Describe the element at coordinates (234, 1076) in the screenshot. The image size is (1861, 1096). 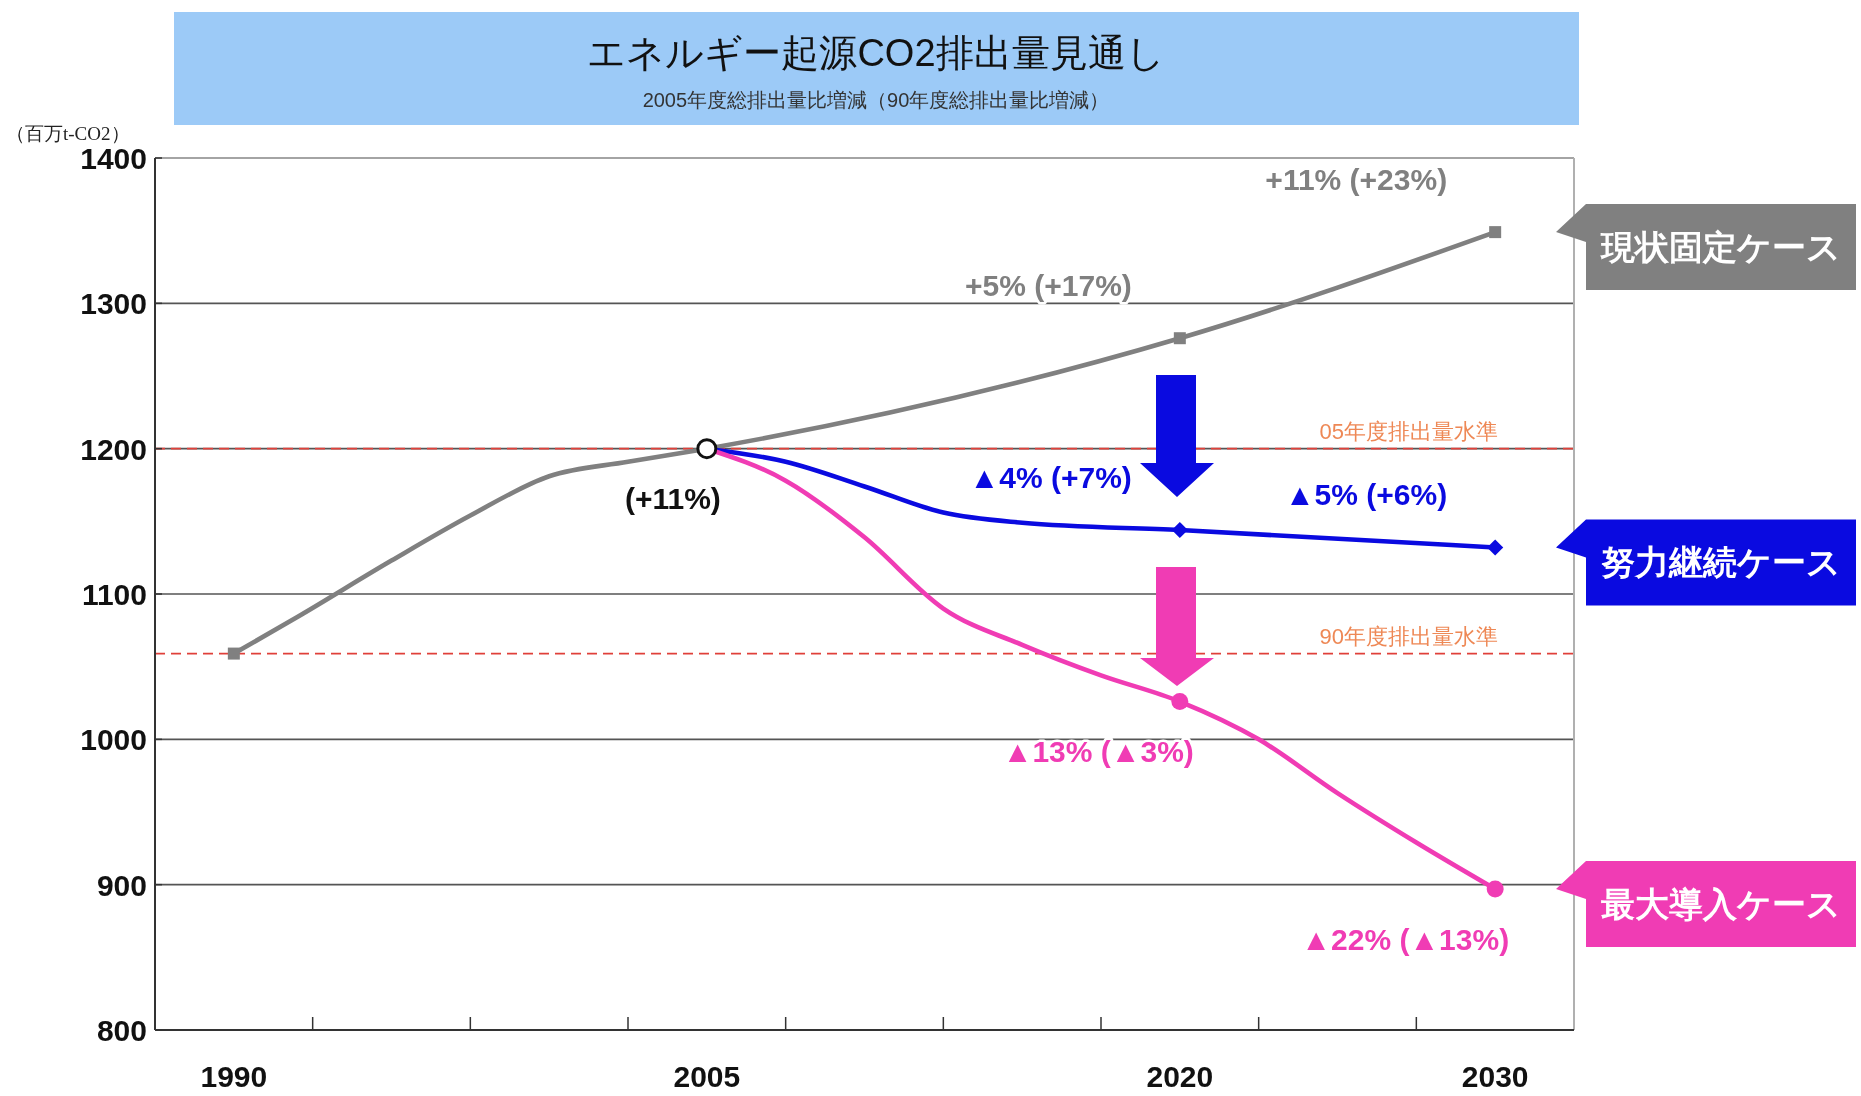
I see `x-tick-label: 1990` at that location.